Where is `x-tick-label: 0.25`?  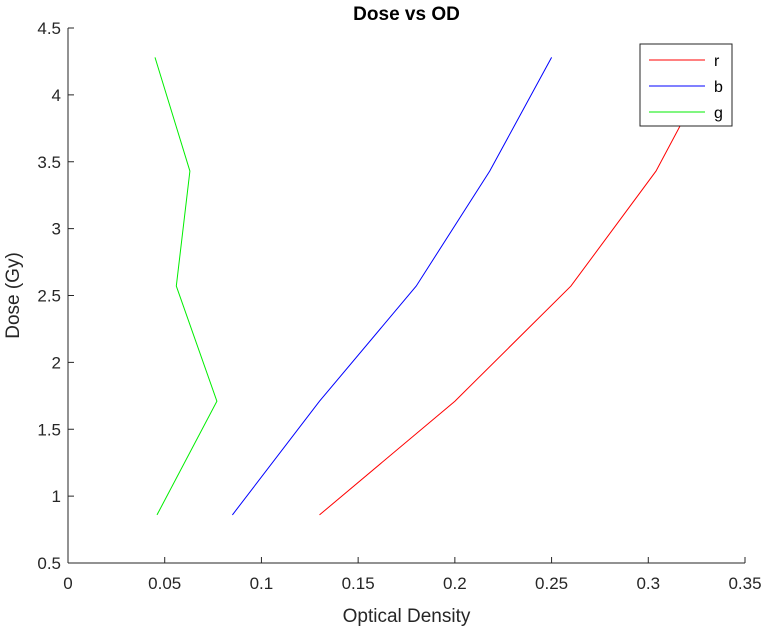
x-tick-label: 0.25 is located at coordinates (551, 583).